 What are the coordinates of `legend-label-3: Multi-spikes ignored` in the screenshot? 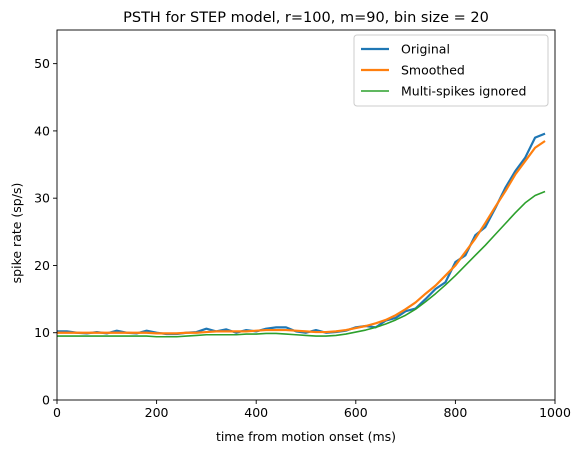 It's located at (463, 91).